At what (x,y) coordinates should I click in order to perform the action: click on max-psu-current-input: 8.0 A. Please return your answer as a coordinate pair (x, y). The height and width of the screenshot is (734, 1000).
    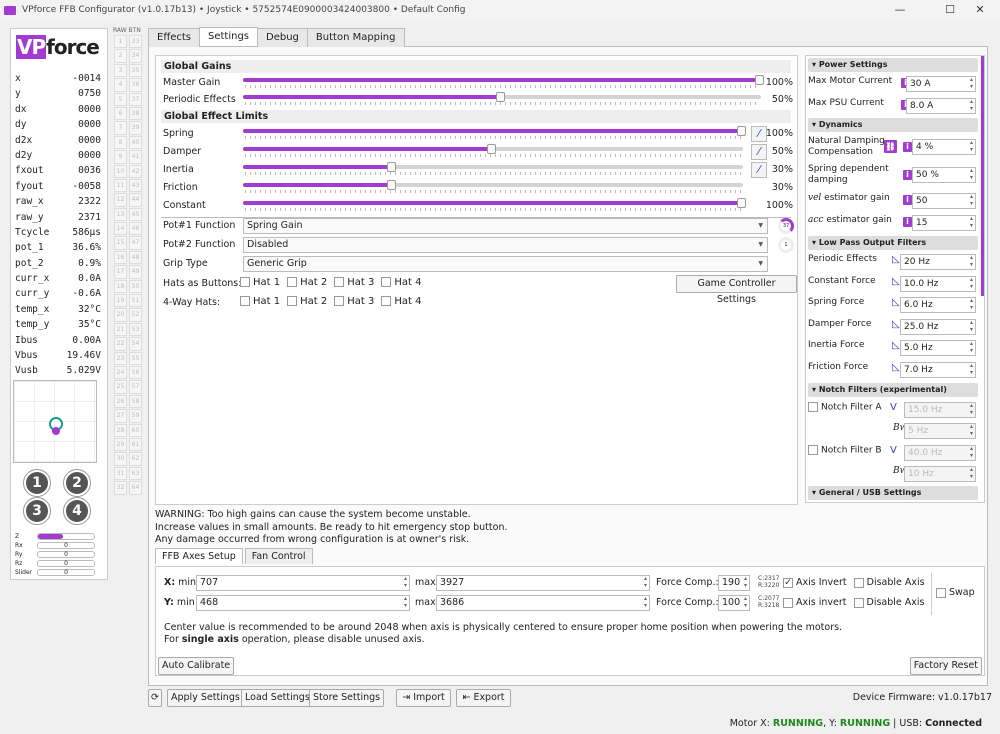
    Looking at the image, I should click on (941, 106).